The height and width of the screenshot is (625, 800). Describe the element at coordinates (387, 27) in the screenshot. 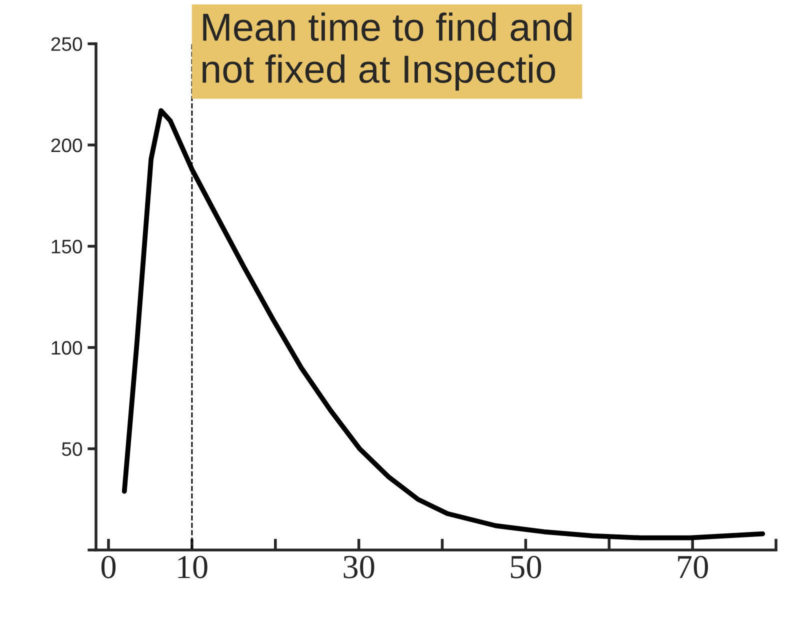

I see `text: Mean time to find and` at that location.